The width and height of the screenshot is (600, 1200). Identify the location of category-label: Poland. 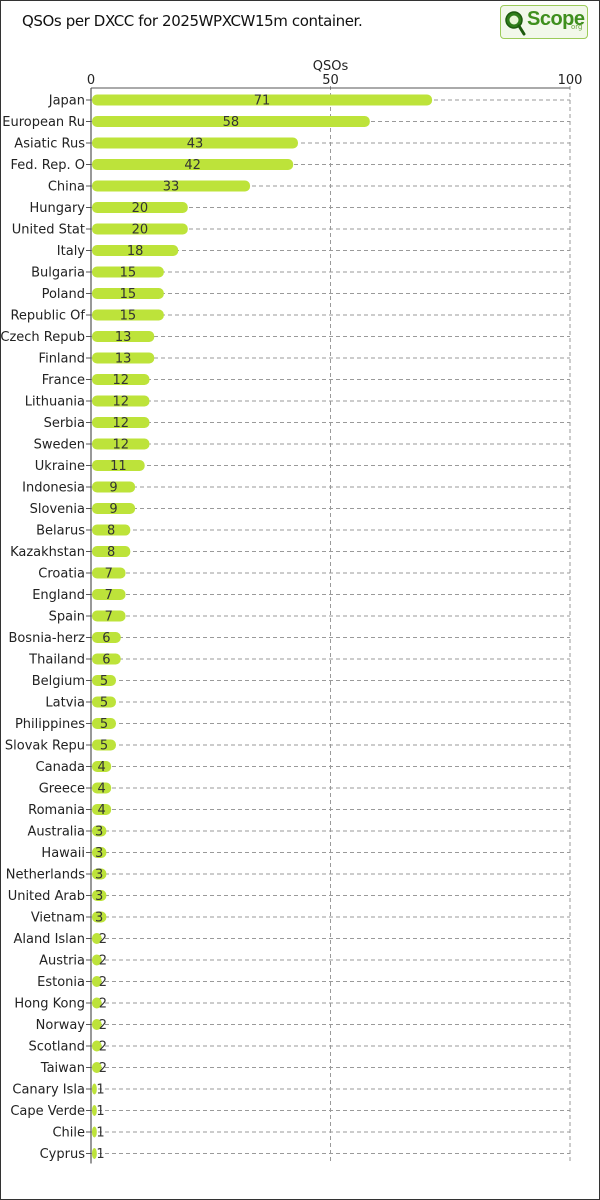
(63, 294).